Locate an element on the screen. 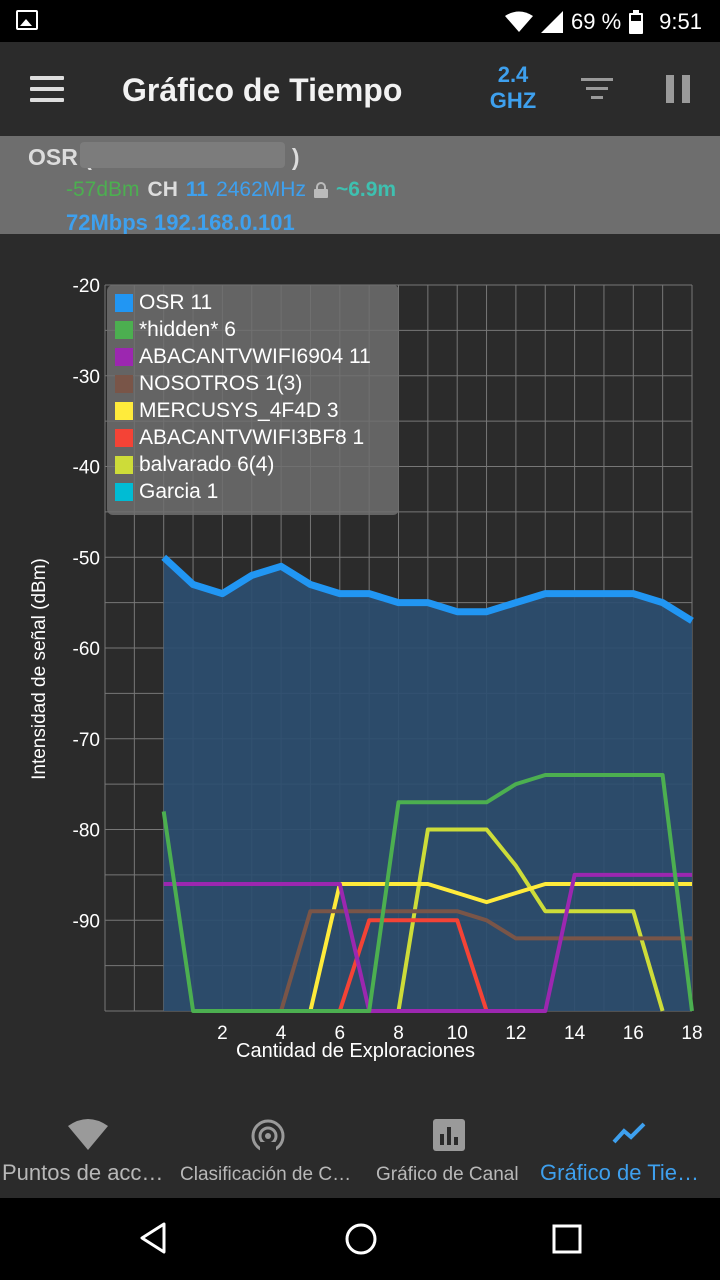 Image resolution: width=720 pixels, height=1280 pixels. ssid-close: ) is located at coordinates (295, 157).